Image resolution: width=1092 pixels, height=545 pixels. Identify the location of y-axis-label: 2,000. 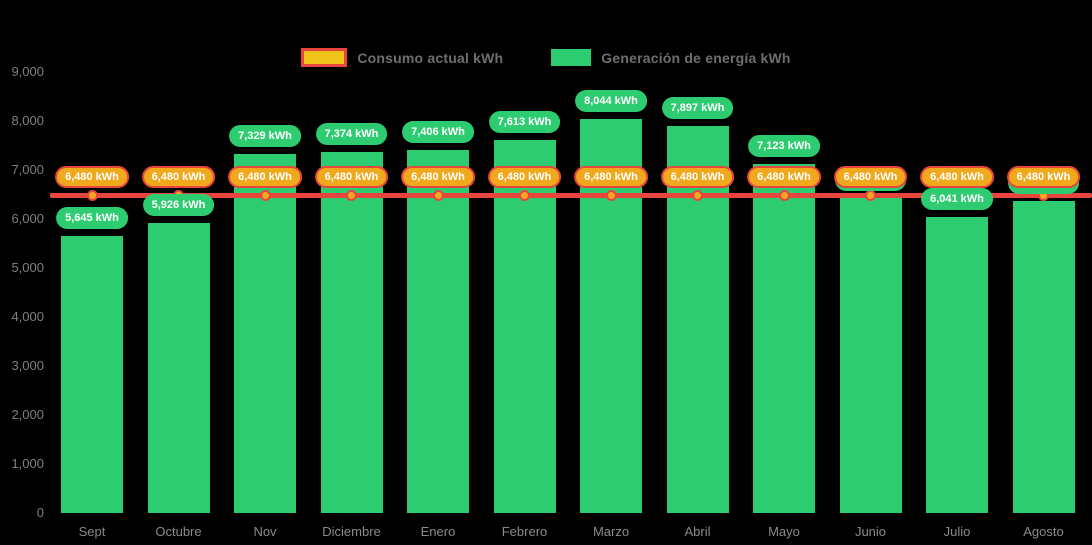
(27, 414).